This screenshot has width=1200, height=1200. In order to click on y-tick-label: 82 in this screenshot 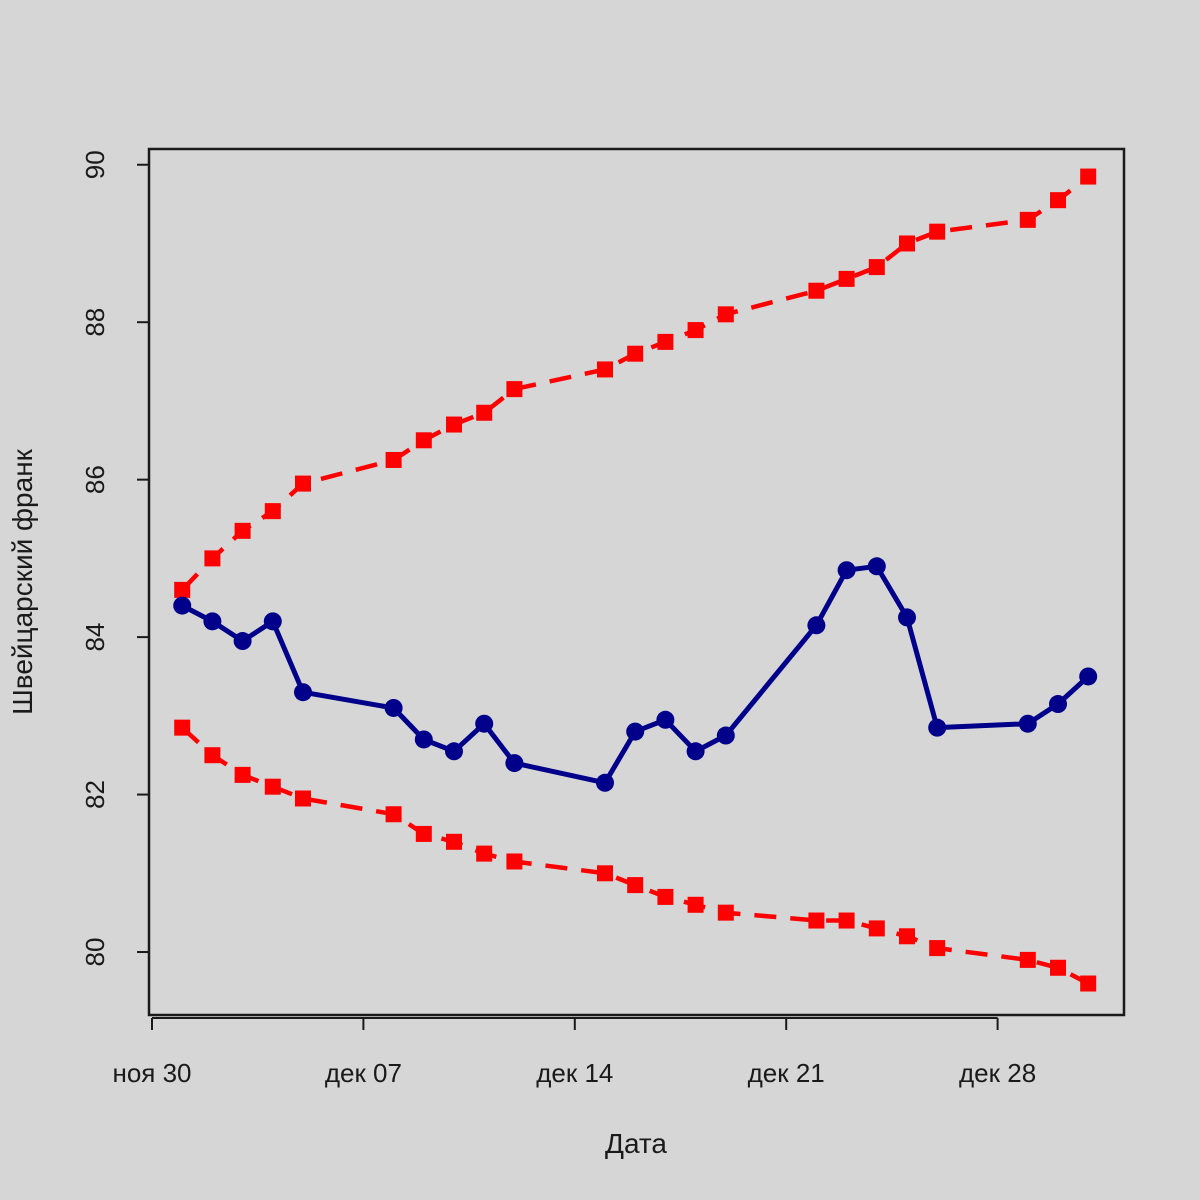, I will do `click(95, 794)`.